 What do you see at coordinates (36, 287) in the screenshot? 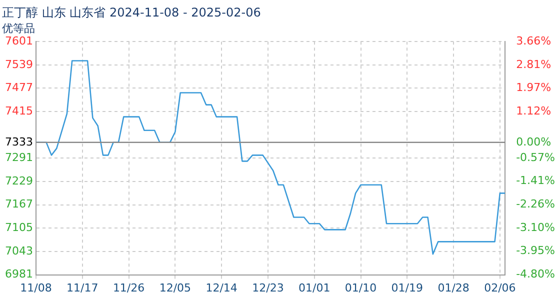
I see `x-tick-label: 11/08` at bounding box center [36, 287].